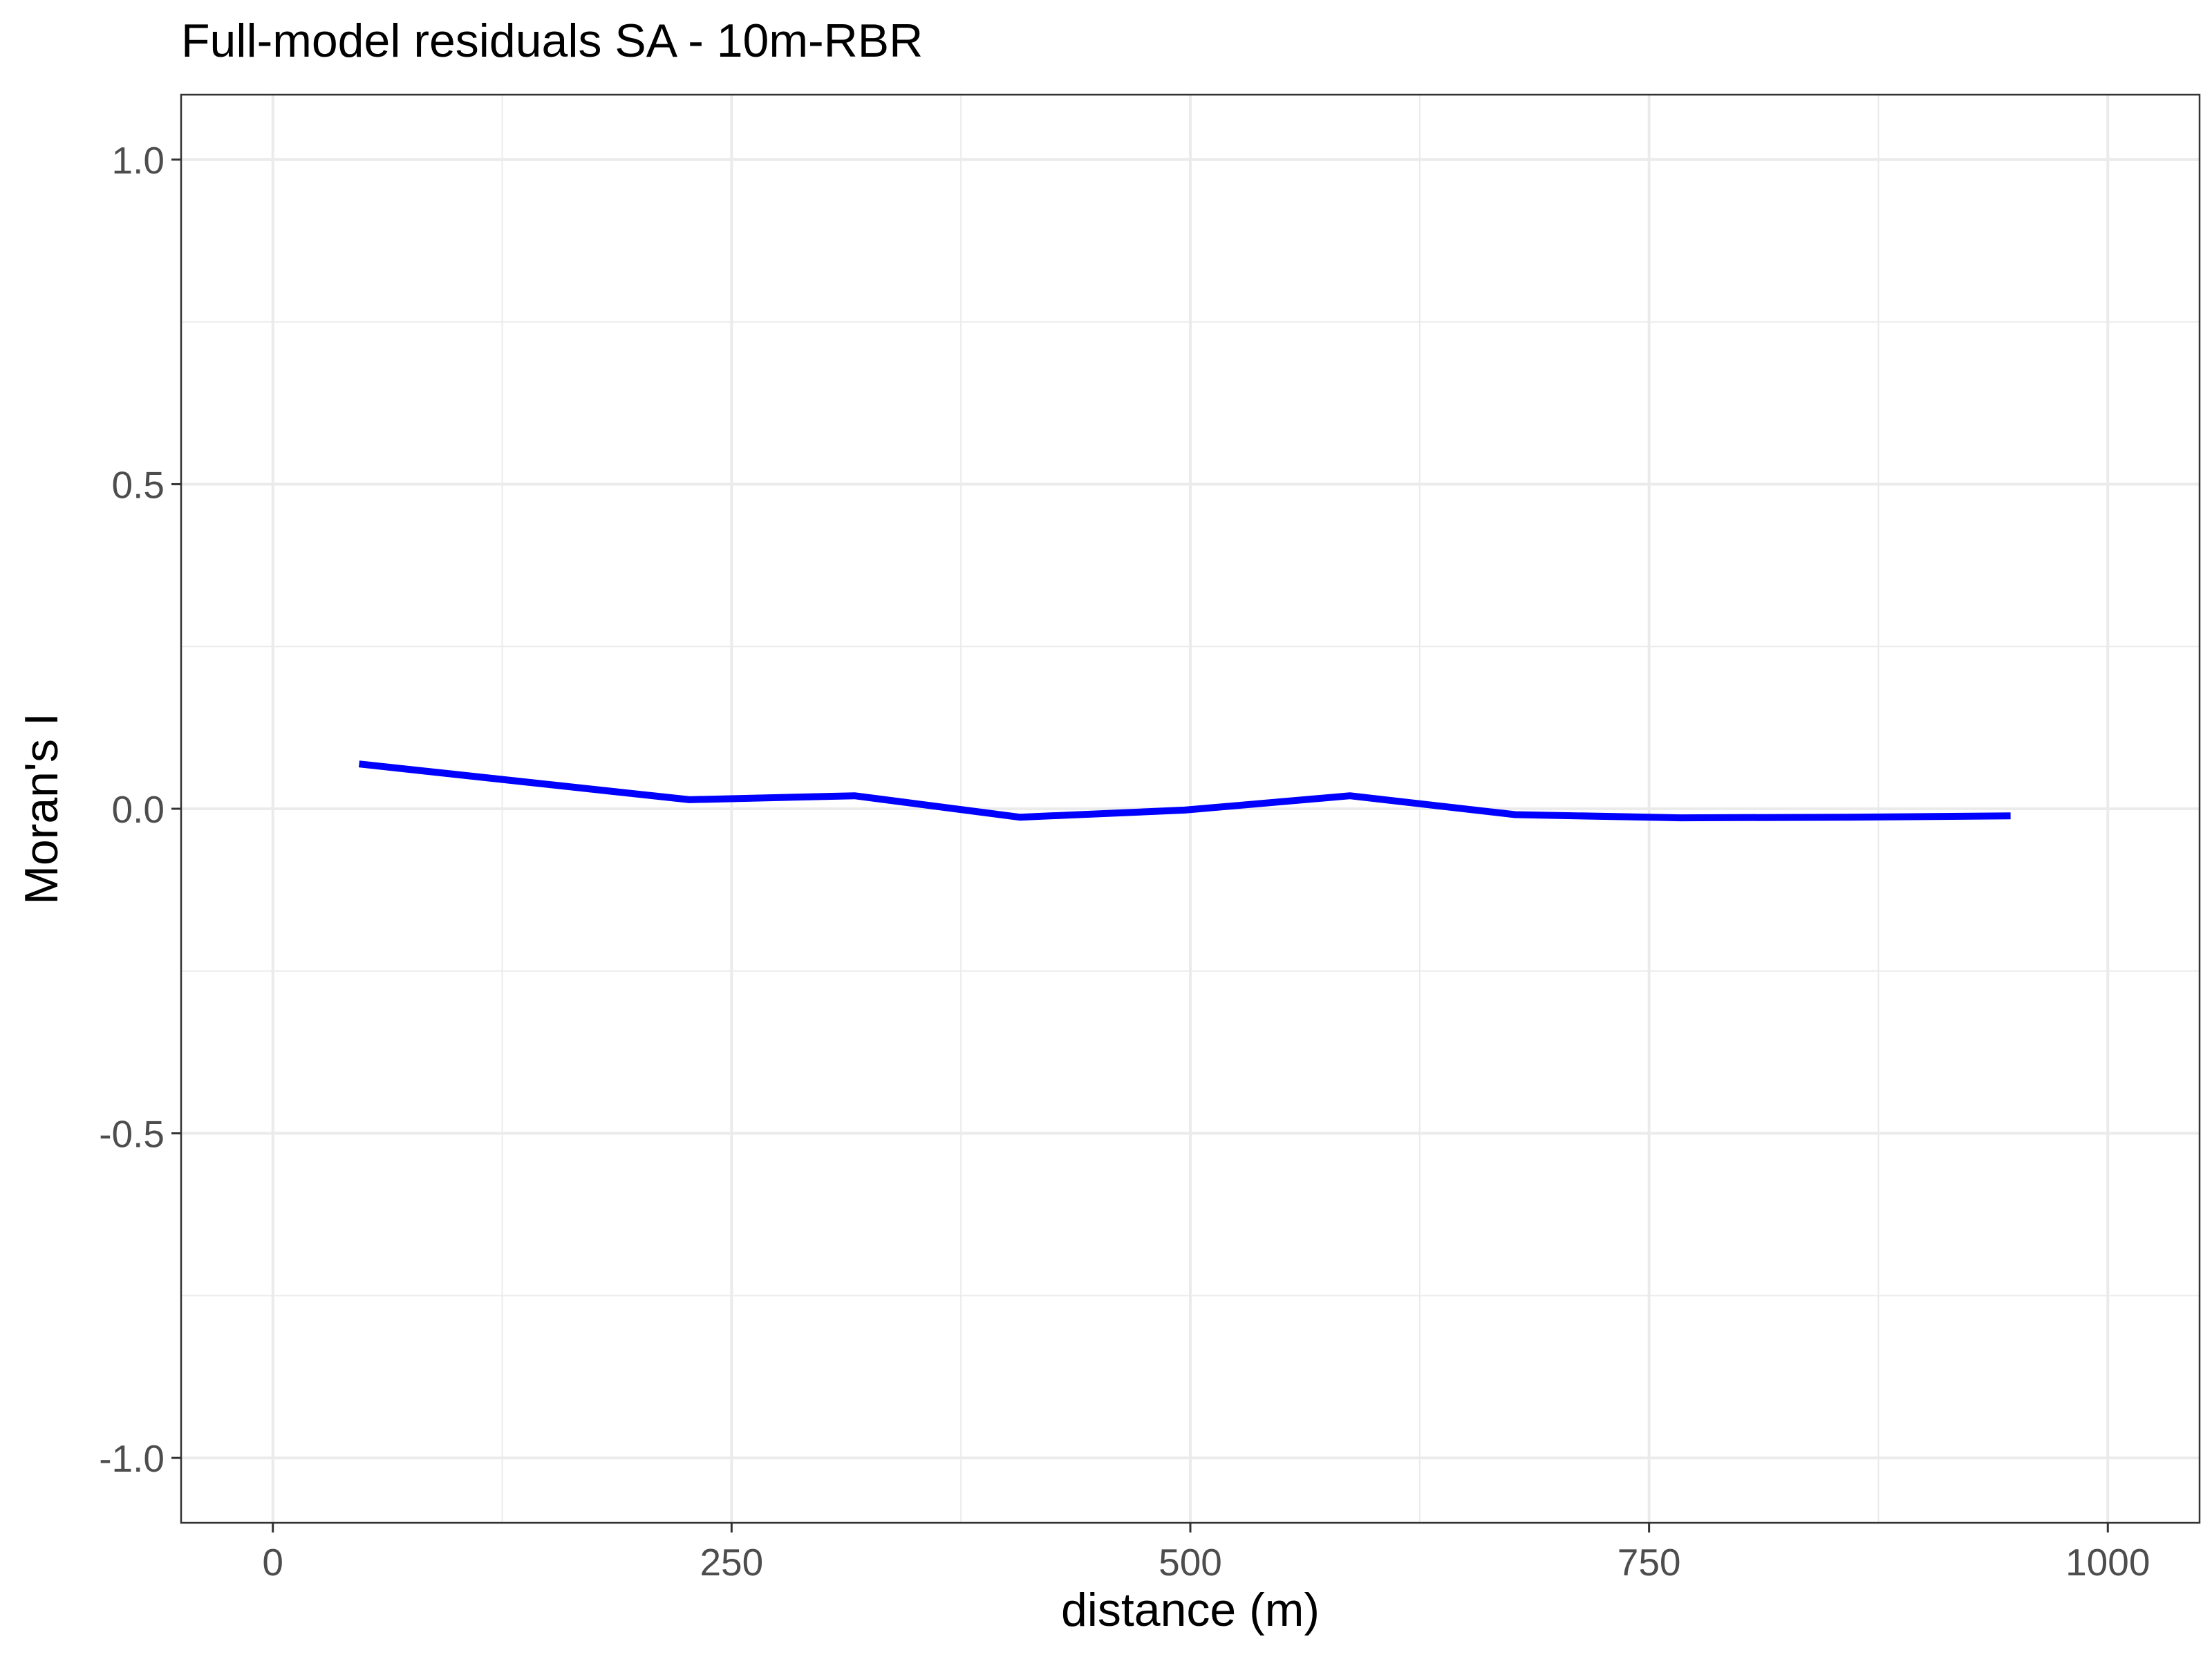 This screenshot has height=1659, width=2212. What do you see at coordinates (138, 484) in the screenshot?
I see `y-tick-label: 0.5` at bounding box center [138, 484].